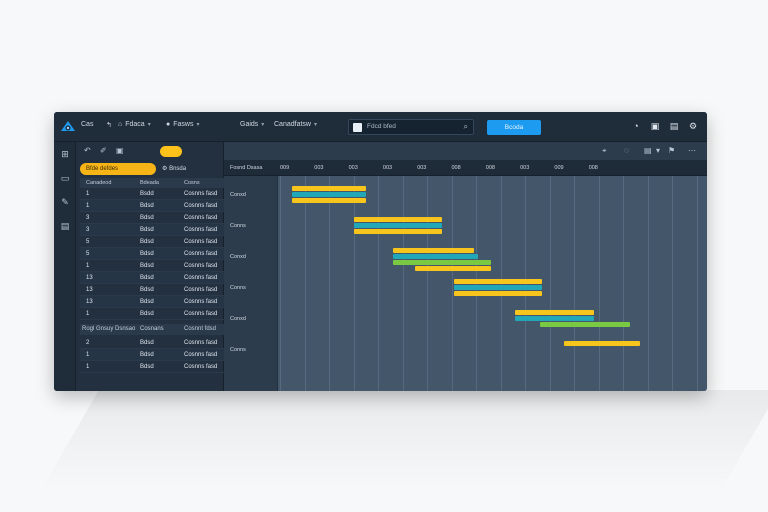  Describe the element at coordinates (692, 150) in the screenshot. I see `more-icon: ⋯` at that location.